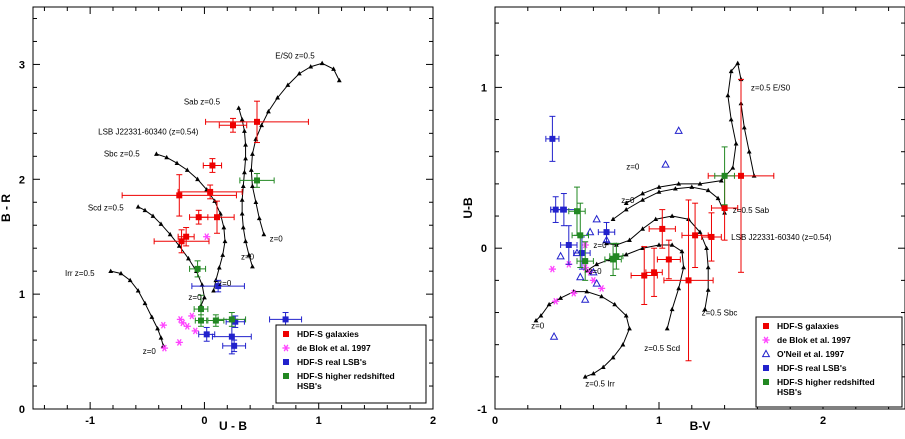  I want to click on annotation-label: Irr z=0.5, so click(80, 273).